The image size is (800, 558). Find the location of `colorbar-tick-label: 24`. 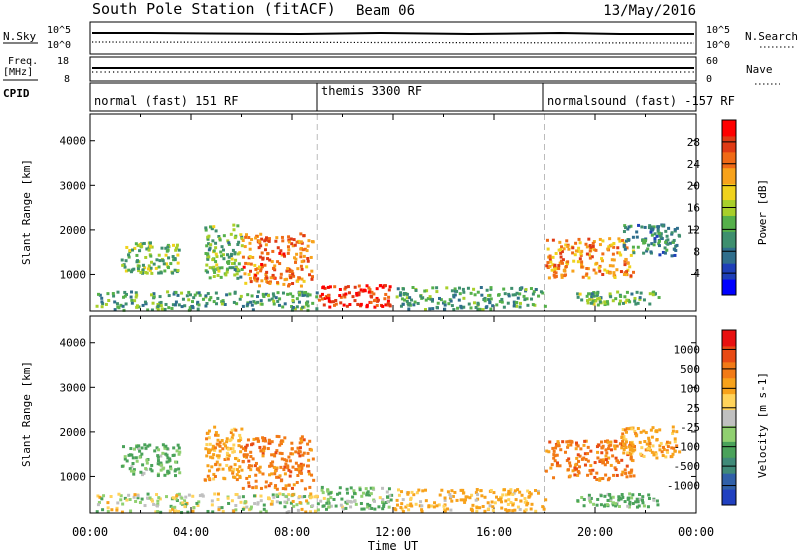

colorbar-tick-label: 24 is located at coordinates (694, 164).